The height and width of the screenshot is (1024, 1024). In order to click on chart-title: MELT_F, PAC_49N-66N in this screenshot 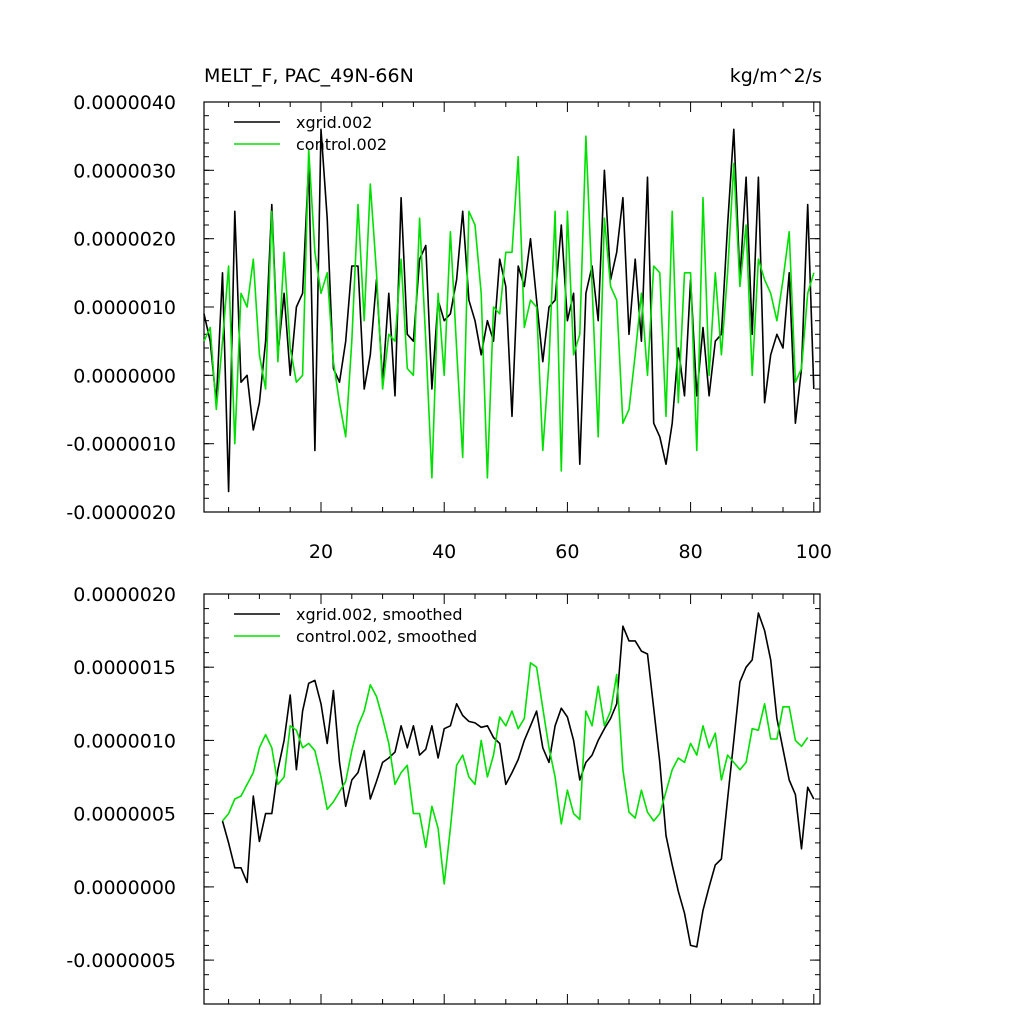, I will do `click(309, 76)`.